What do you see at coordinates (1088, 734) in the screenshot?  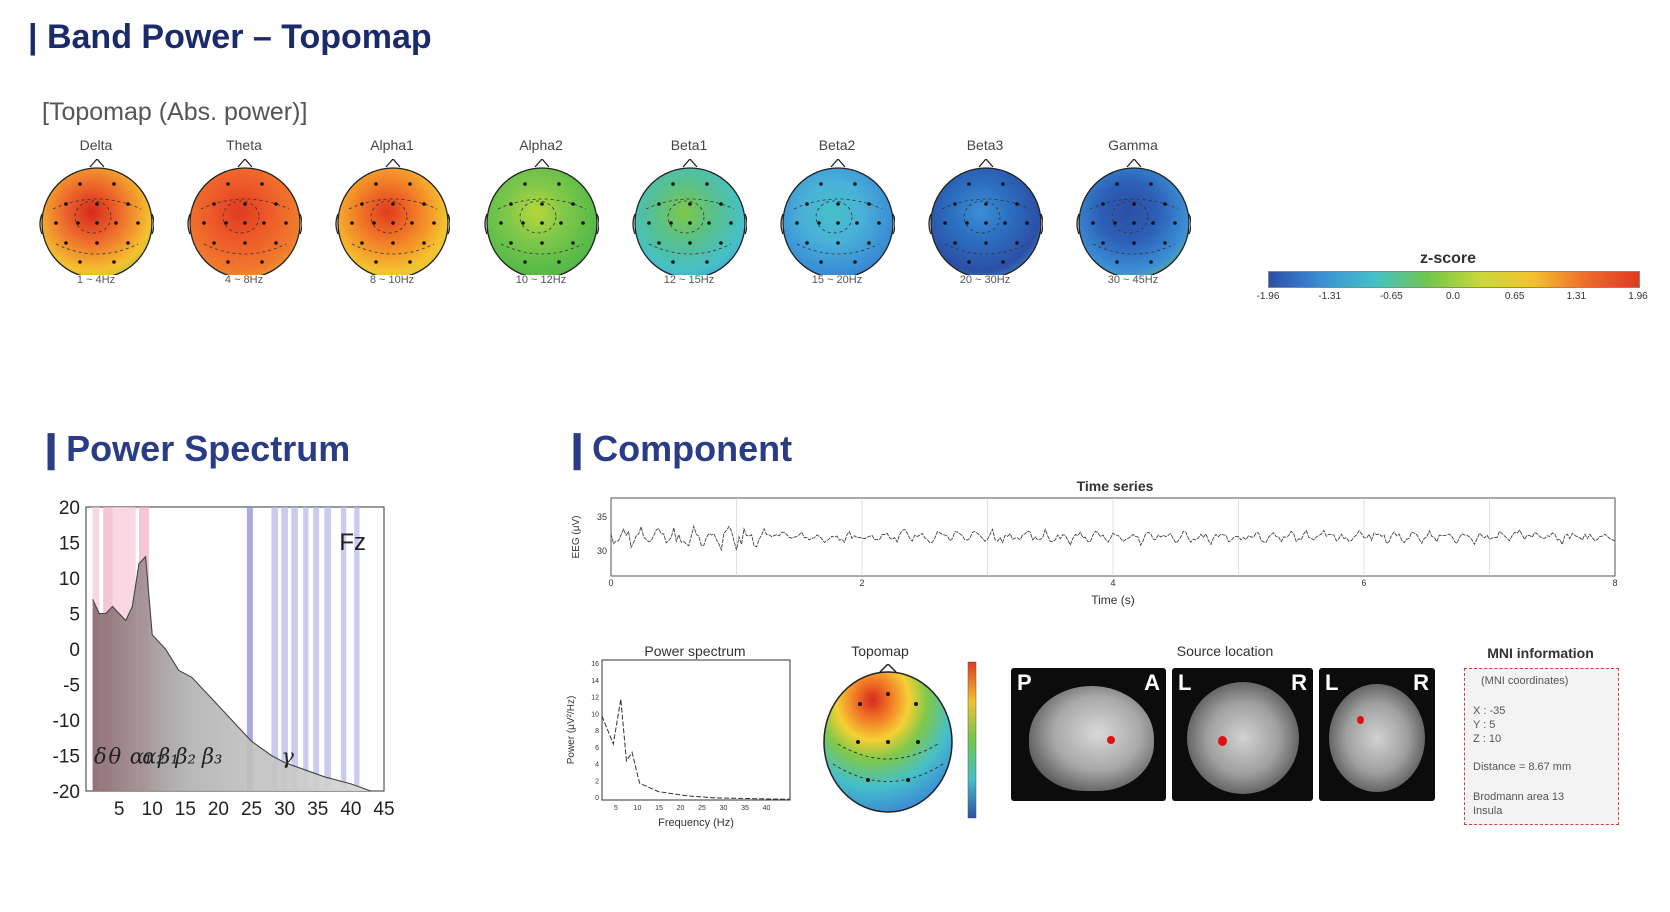 I see `mri-sagittal: P A` at bounding box center [1088, 734].